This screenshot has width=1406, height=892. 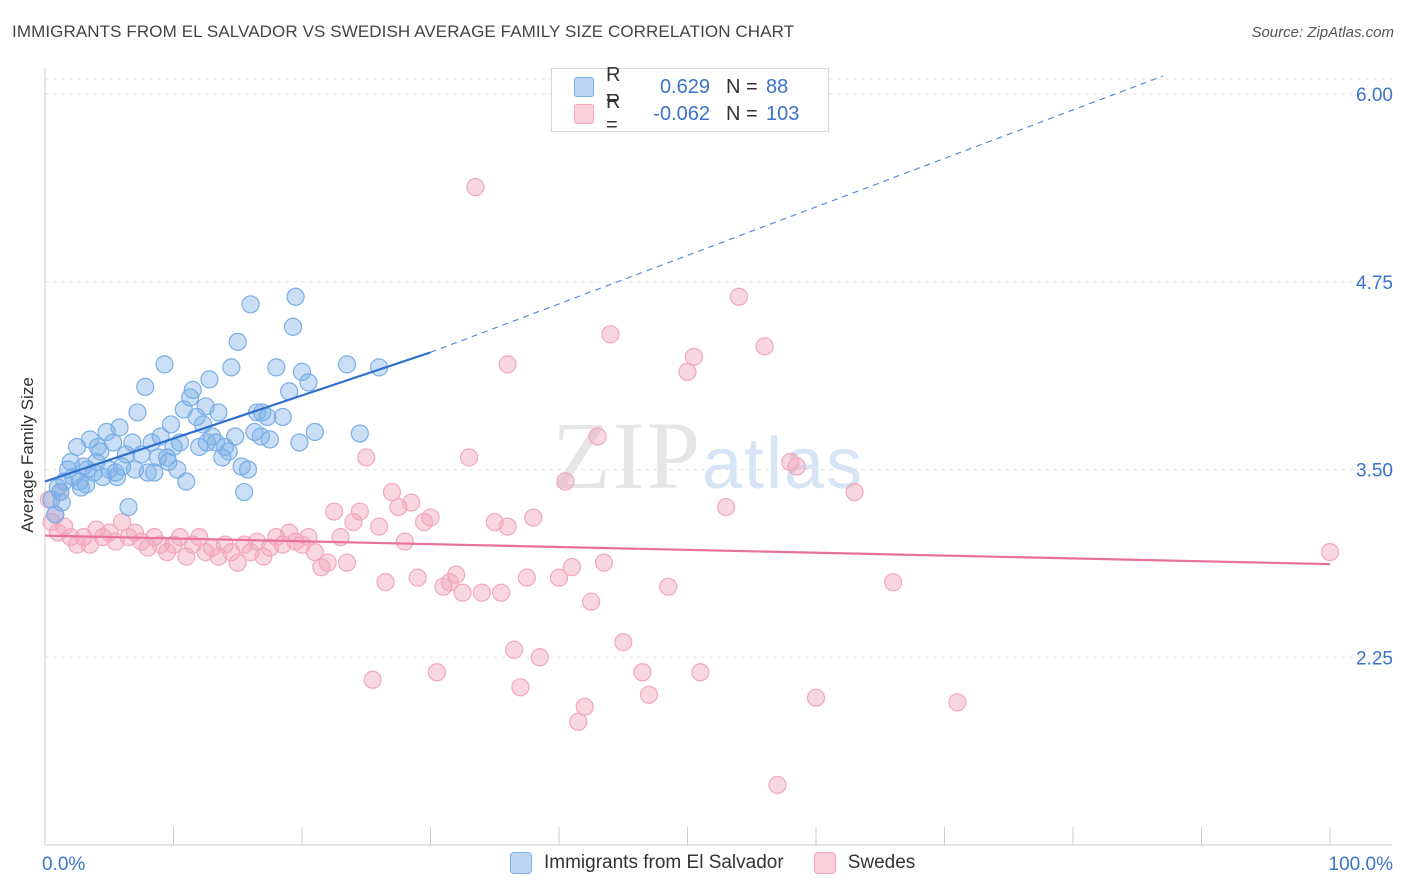 What do you see at coordinates (783, 113) in the screenshot?
I see `n-value: 103` at bounding box center [783, 113].